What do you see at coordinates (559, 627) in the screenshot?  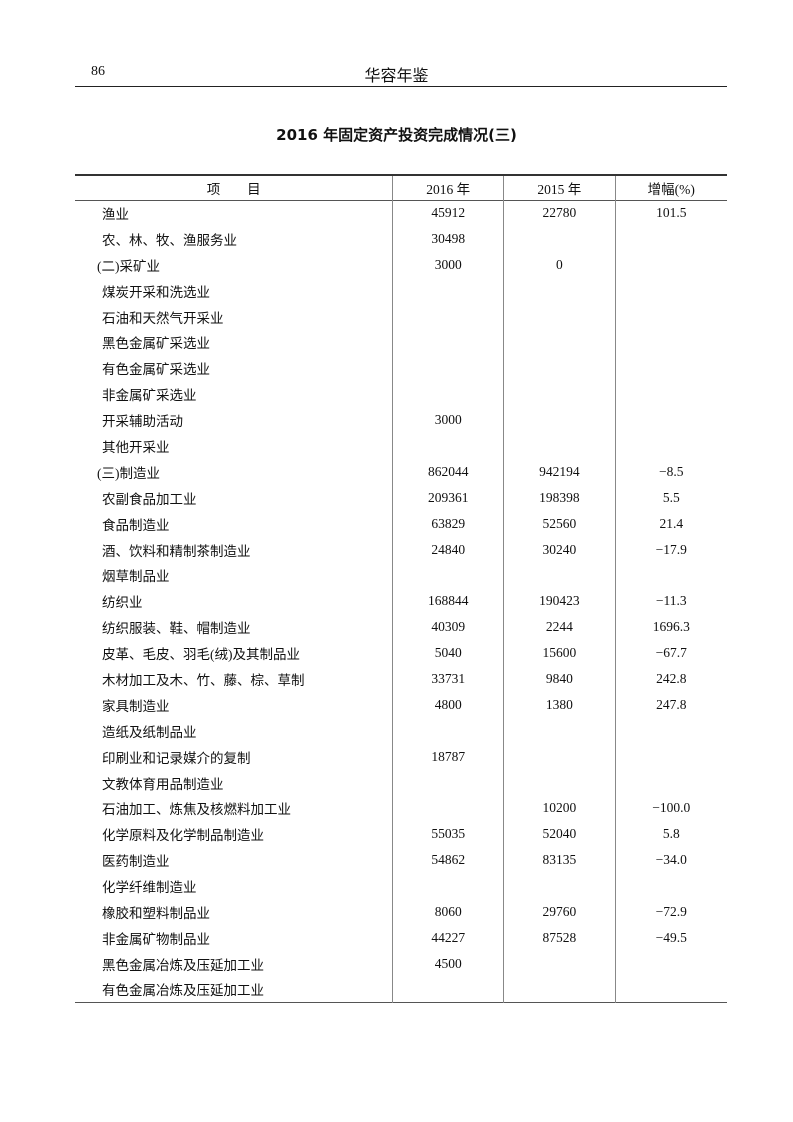 I see `value-2015: 2244` at bounding box center [559, 627].